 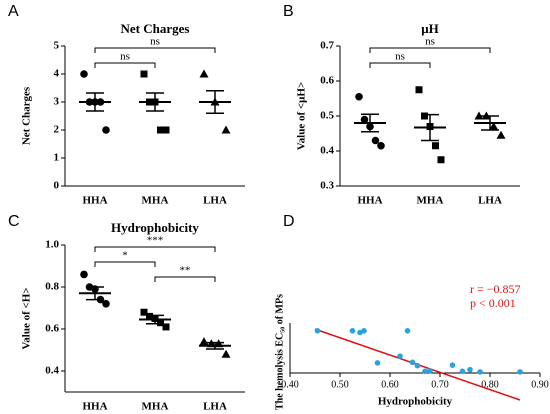 What do you see at coordinates (52, 287) in the screenshot?
I see `y-tick-label: 0.8` at bounding box center [52, 287].